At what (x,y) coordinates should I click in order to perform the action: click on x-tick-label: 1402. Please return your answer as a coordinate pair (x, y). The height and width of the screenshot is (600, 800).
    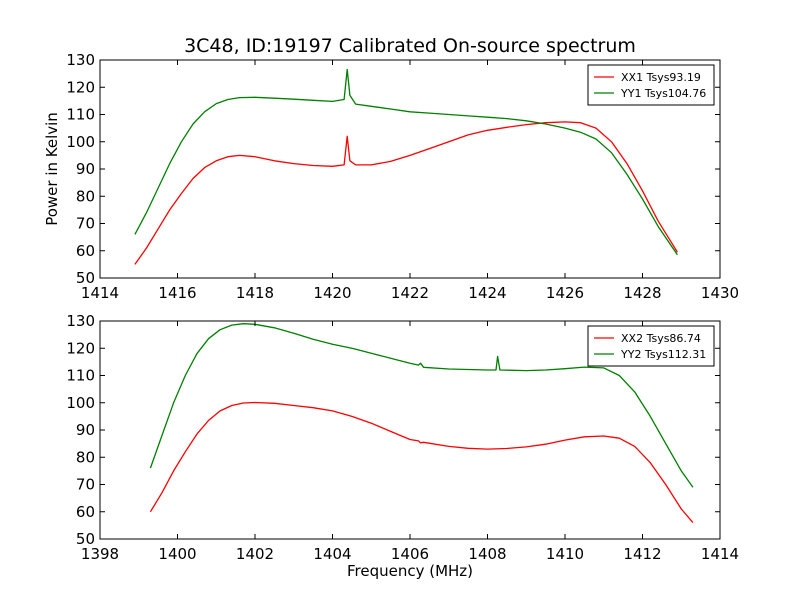
    Looking at the image, I should click on (255, 554).